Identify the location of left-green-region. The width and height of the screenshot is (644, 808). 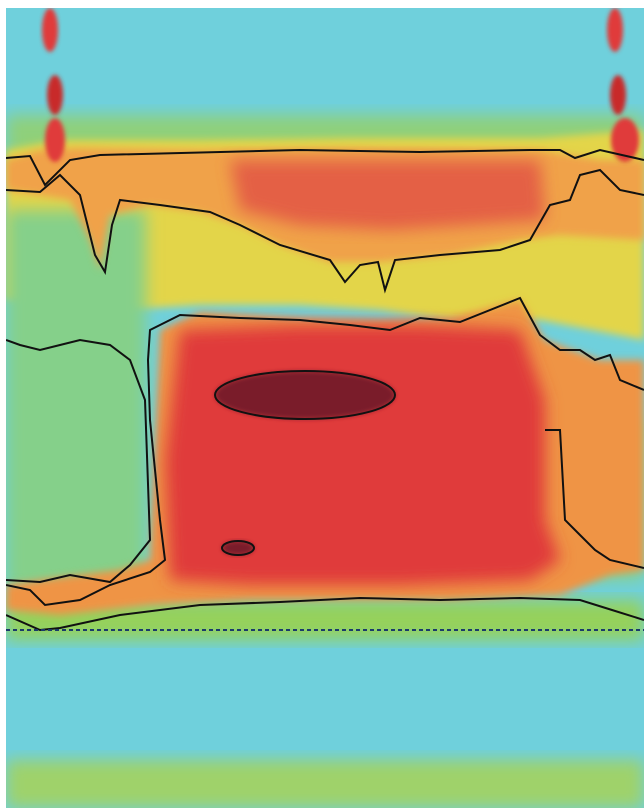
(76, 400).